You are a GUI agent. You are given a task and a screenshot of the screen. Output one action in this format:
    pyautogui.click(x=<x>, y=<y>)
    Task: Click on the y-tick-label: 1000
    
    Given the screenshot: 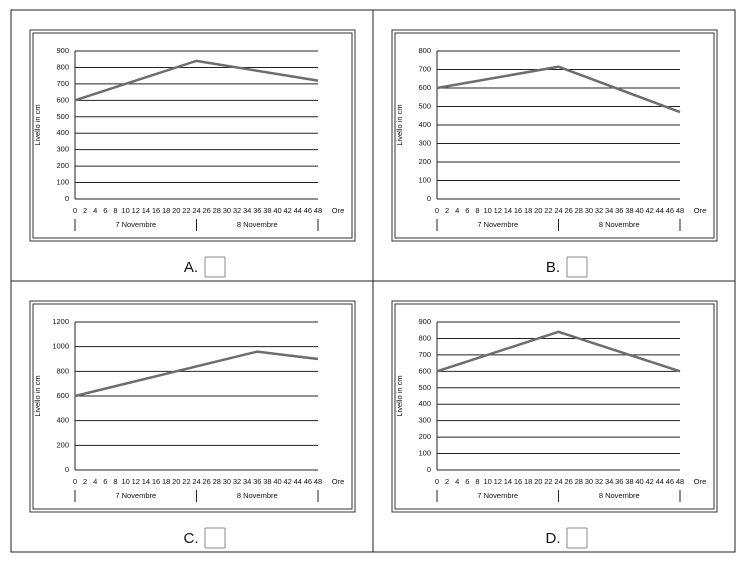 What is the action you would take?
    pyautogui.click(x=60, y=346)
    